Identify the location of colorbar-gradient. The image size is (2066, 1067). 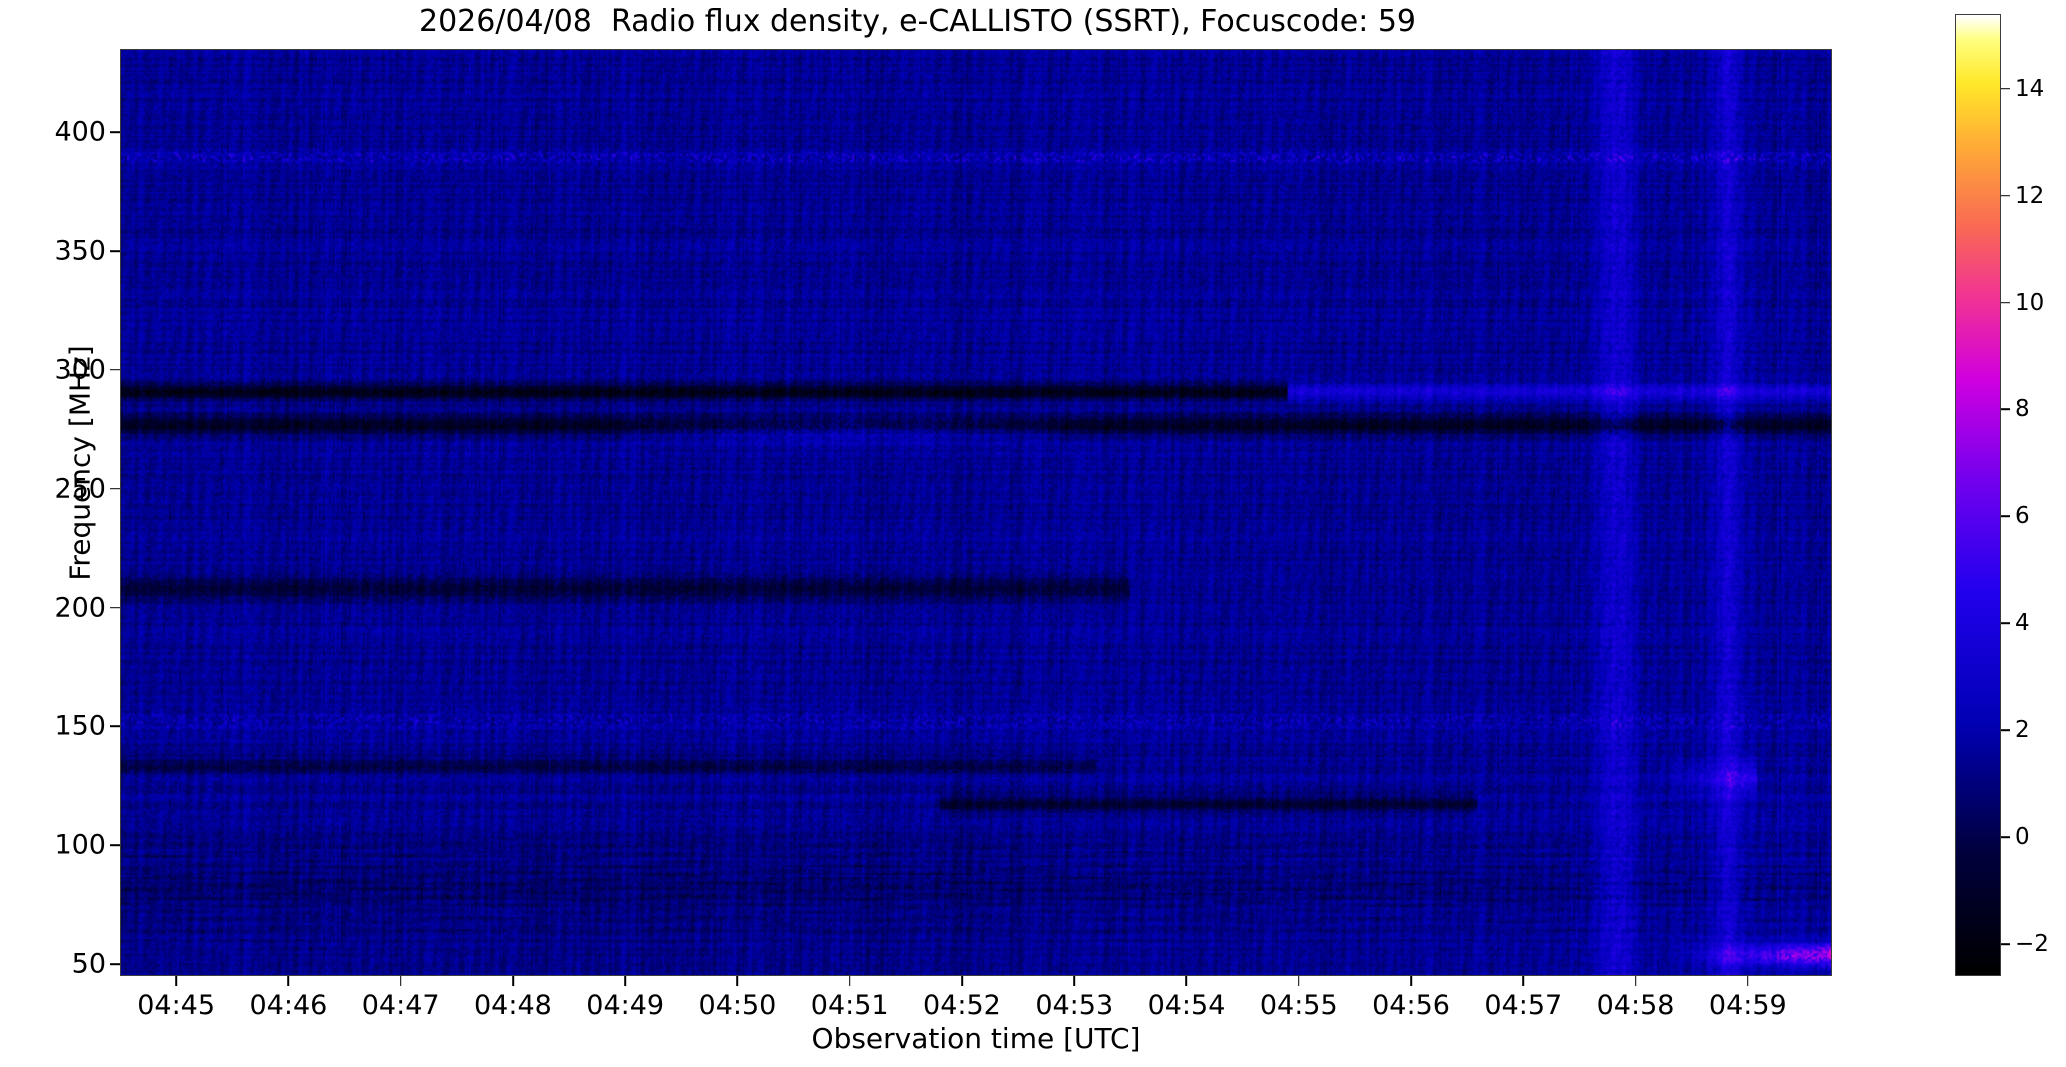
(1978, 495).